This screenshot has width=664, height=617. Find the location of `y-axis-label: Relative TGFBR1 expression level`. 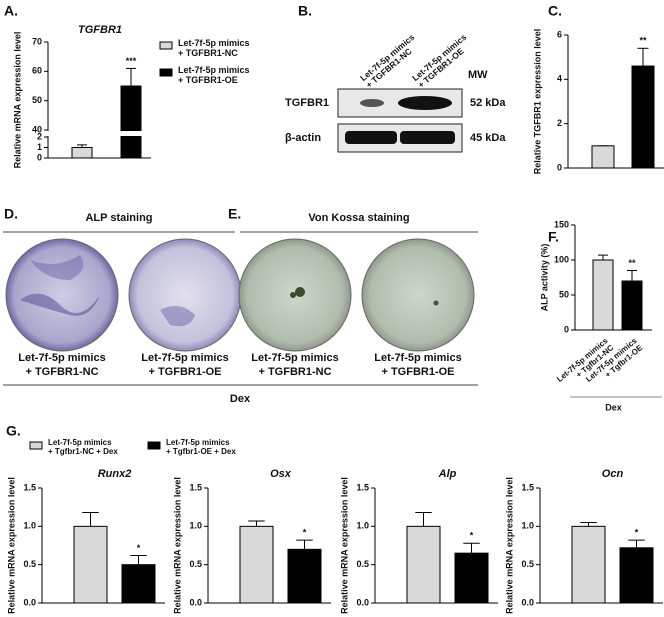

y-axis-label: Relative TGFBR1 expression level is located at coordinates (537, 102).